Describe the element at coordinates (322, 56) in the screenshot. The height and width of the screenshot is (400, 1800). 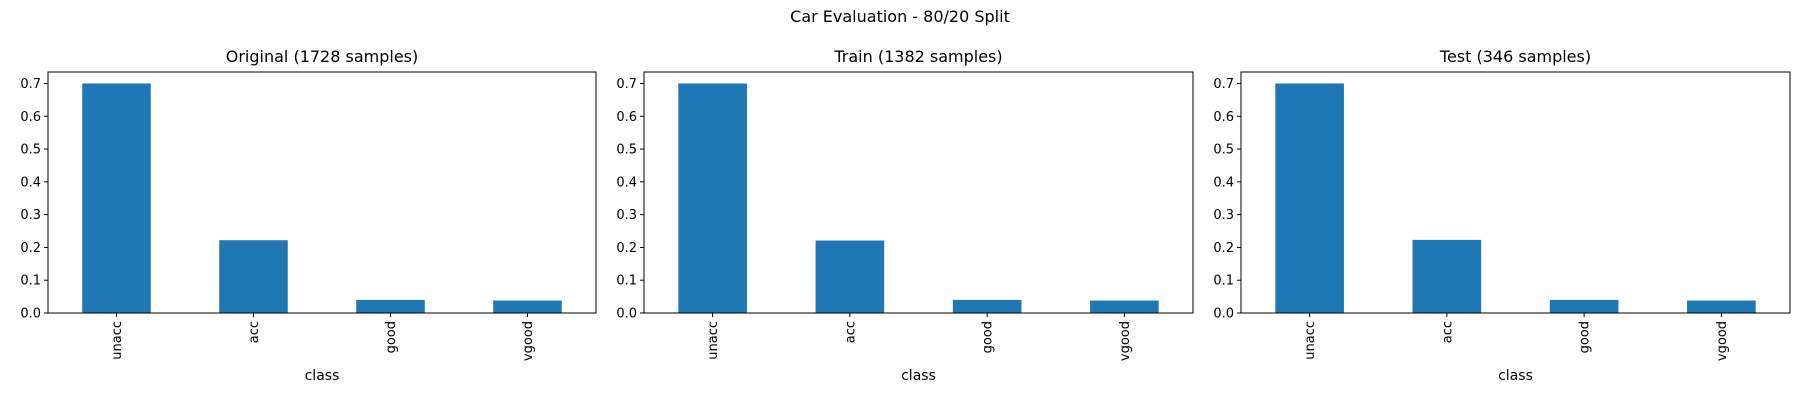
I see `chart-title: Original (1728 samples)` at that location.